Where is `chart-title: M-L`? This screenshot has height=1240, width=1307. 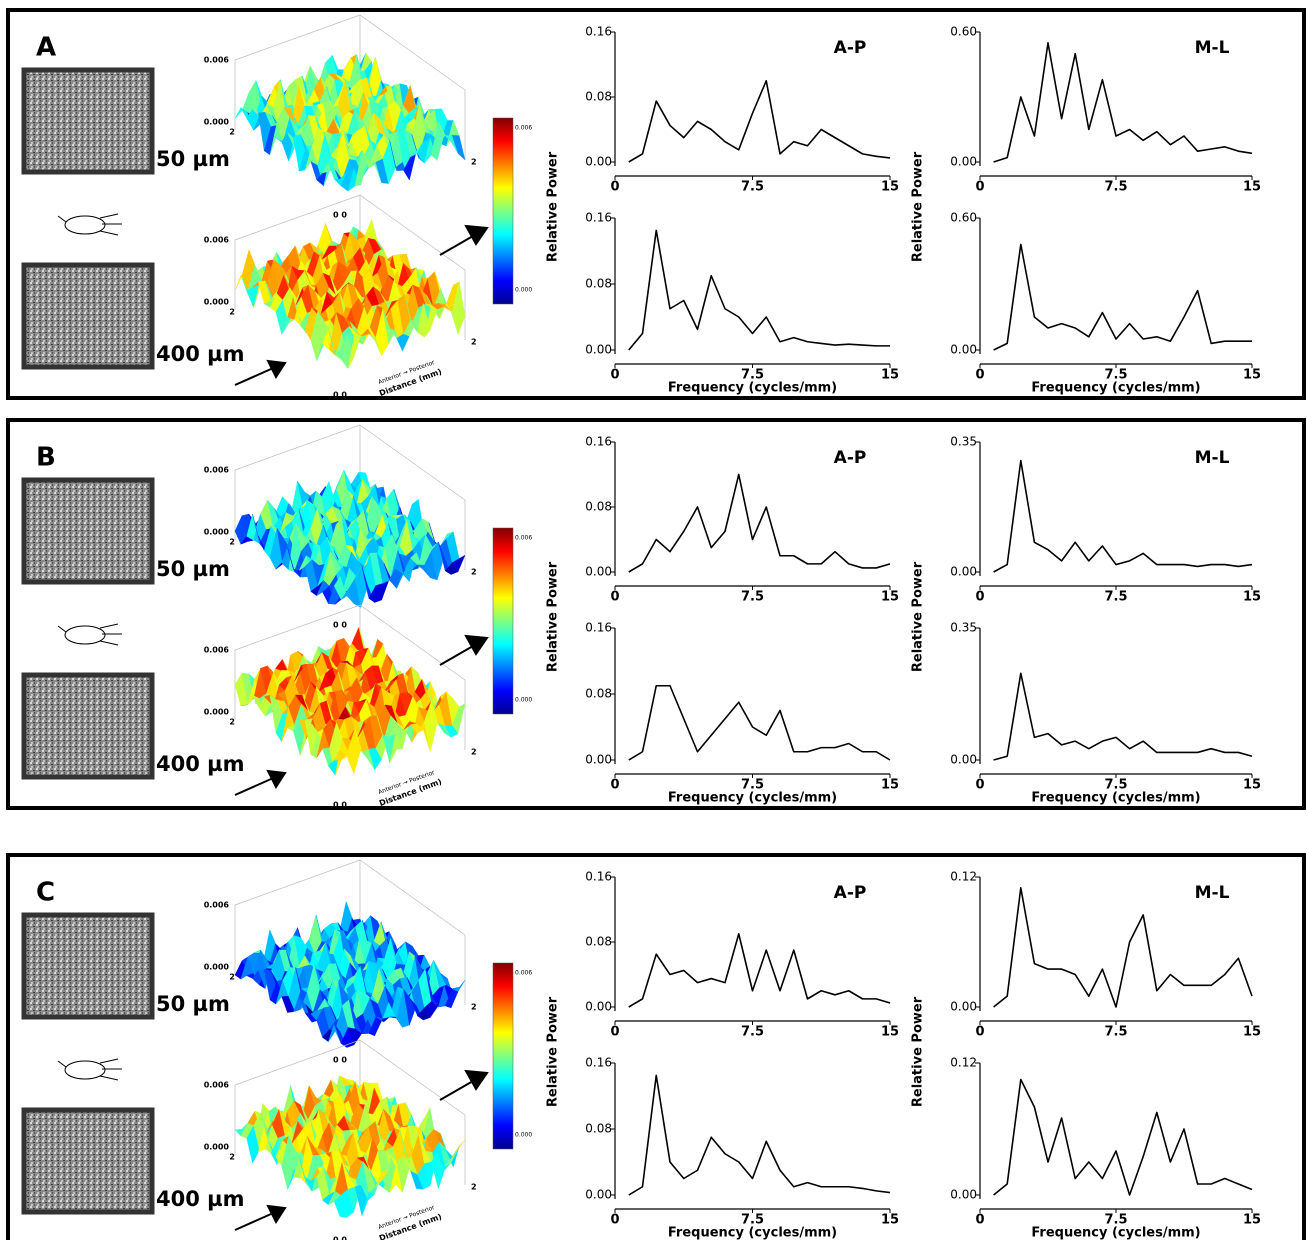 chart-title: M-L is located at coordinates (1212, 48).